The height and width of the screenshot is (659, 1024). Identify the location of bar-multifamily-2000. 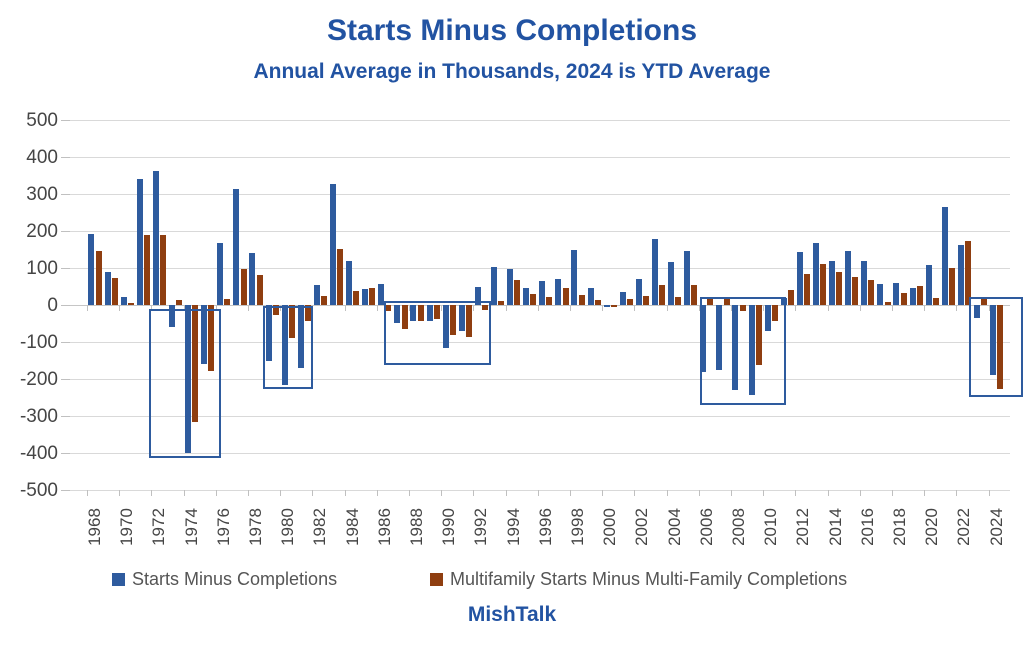
(613, 306).